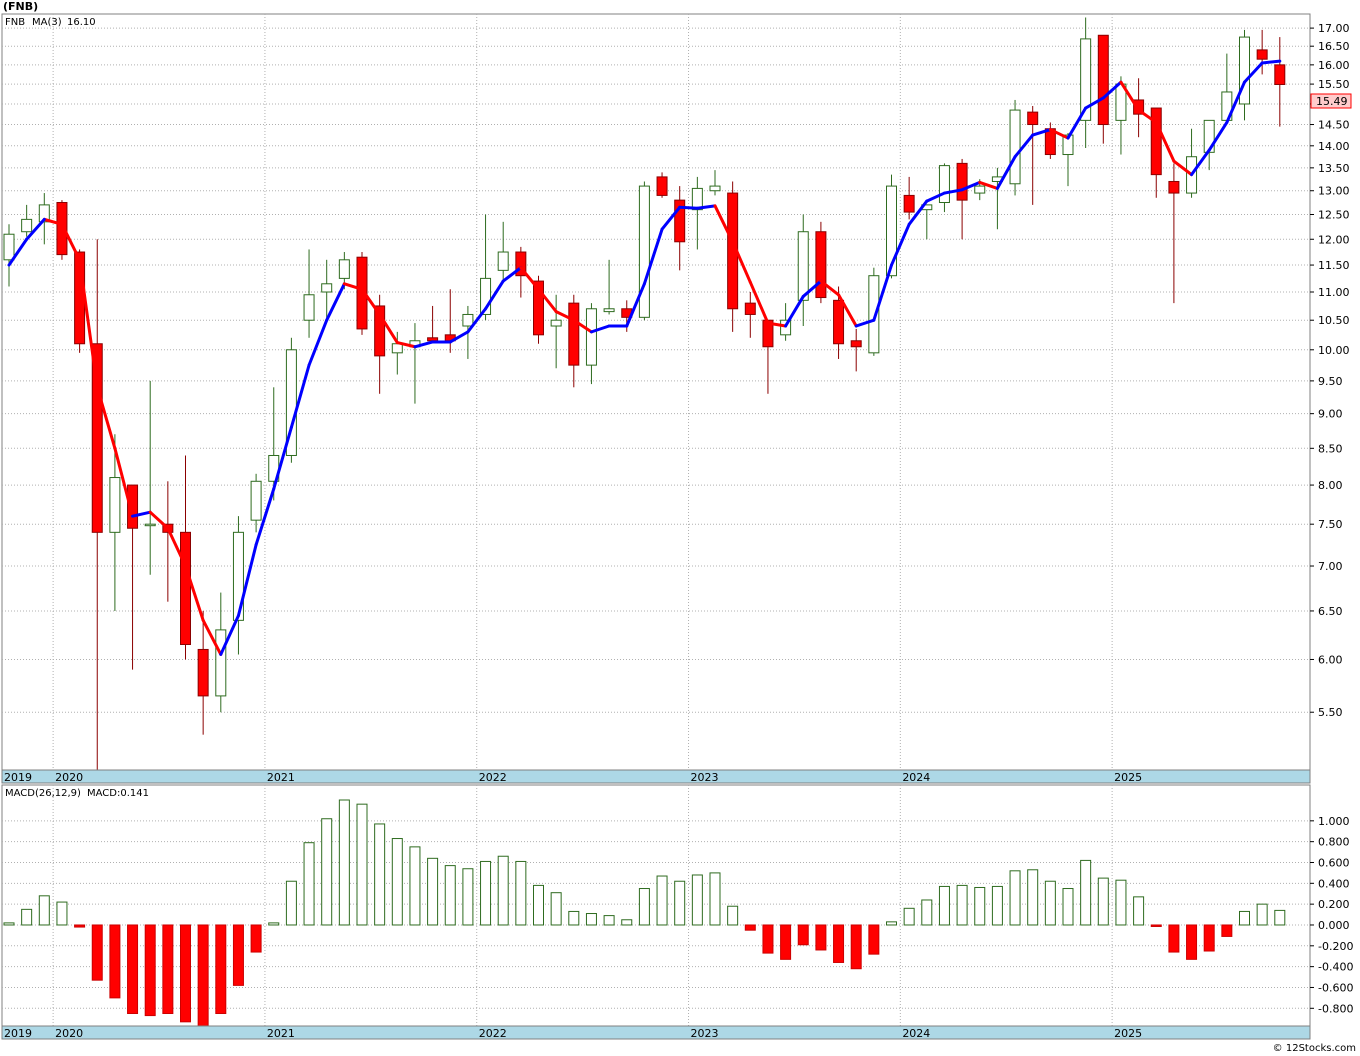 The image size is (1360, 1056). Describe the element at coordinates (1128, 1033) in the screenshot. I see `macd-x-tick-label: 2025` at that location.